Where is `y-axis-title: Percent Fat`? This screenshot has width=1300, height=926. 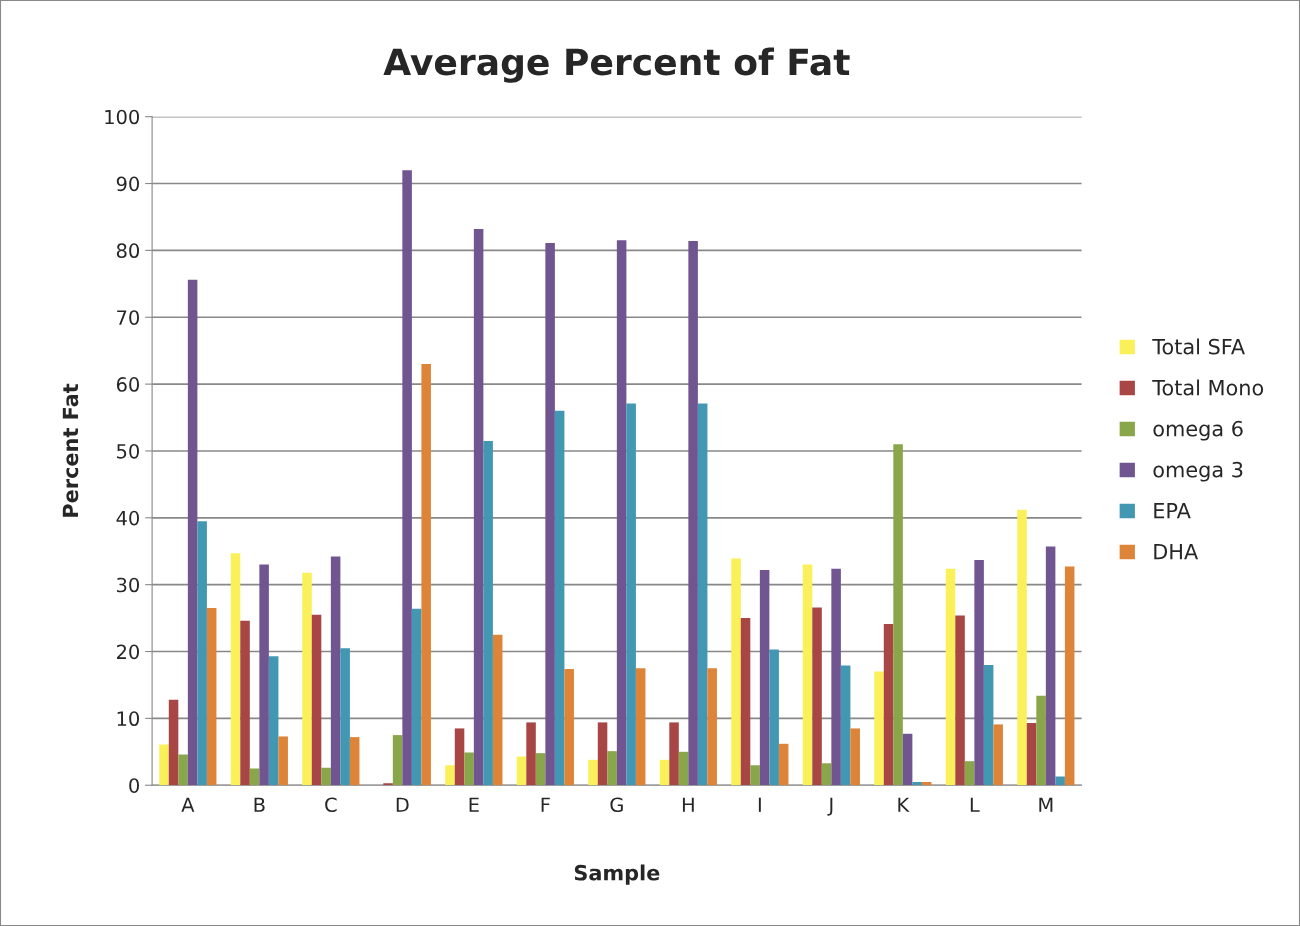
y-axis-title: Percent Fat is located at coordinates (70, 450).